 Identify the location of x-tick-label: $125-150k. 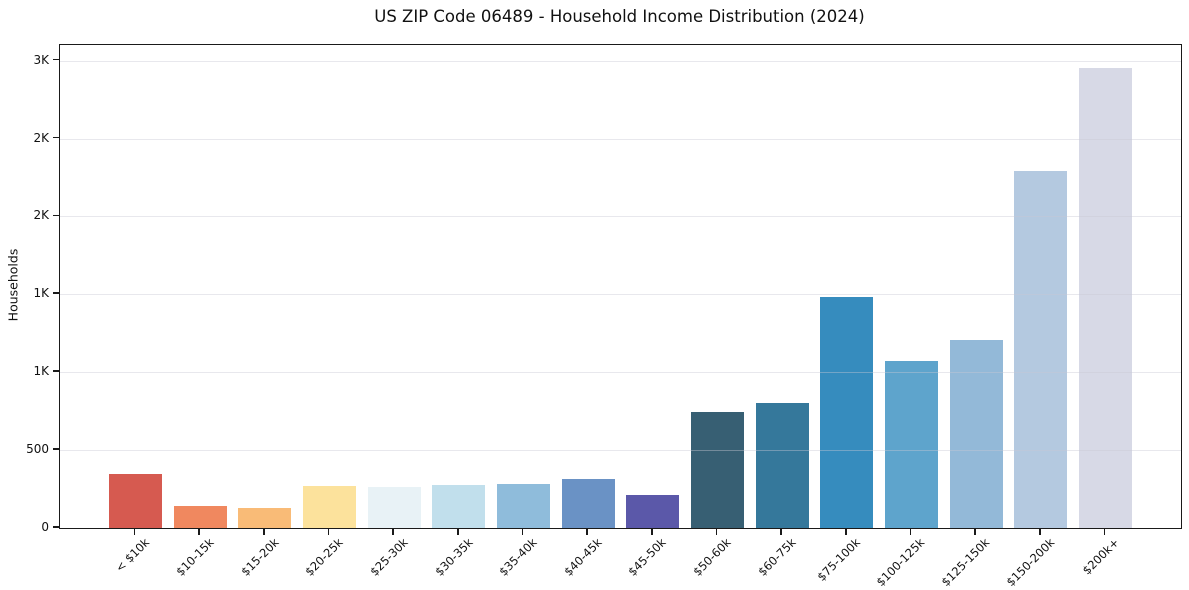
(965, 562).